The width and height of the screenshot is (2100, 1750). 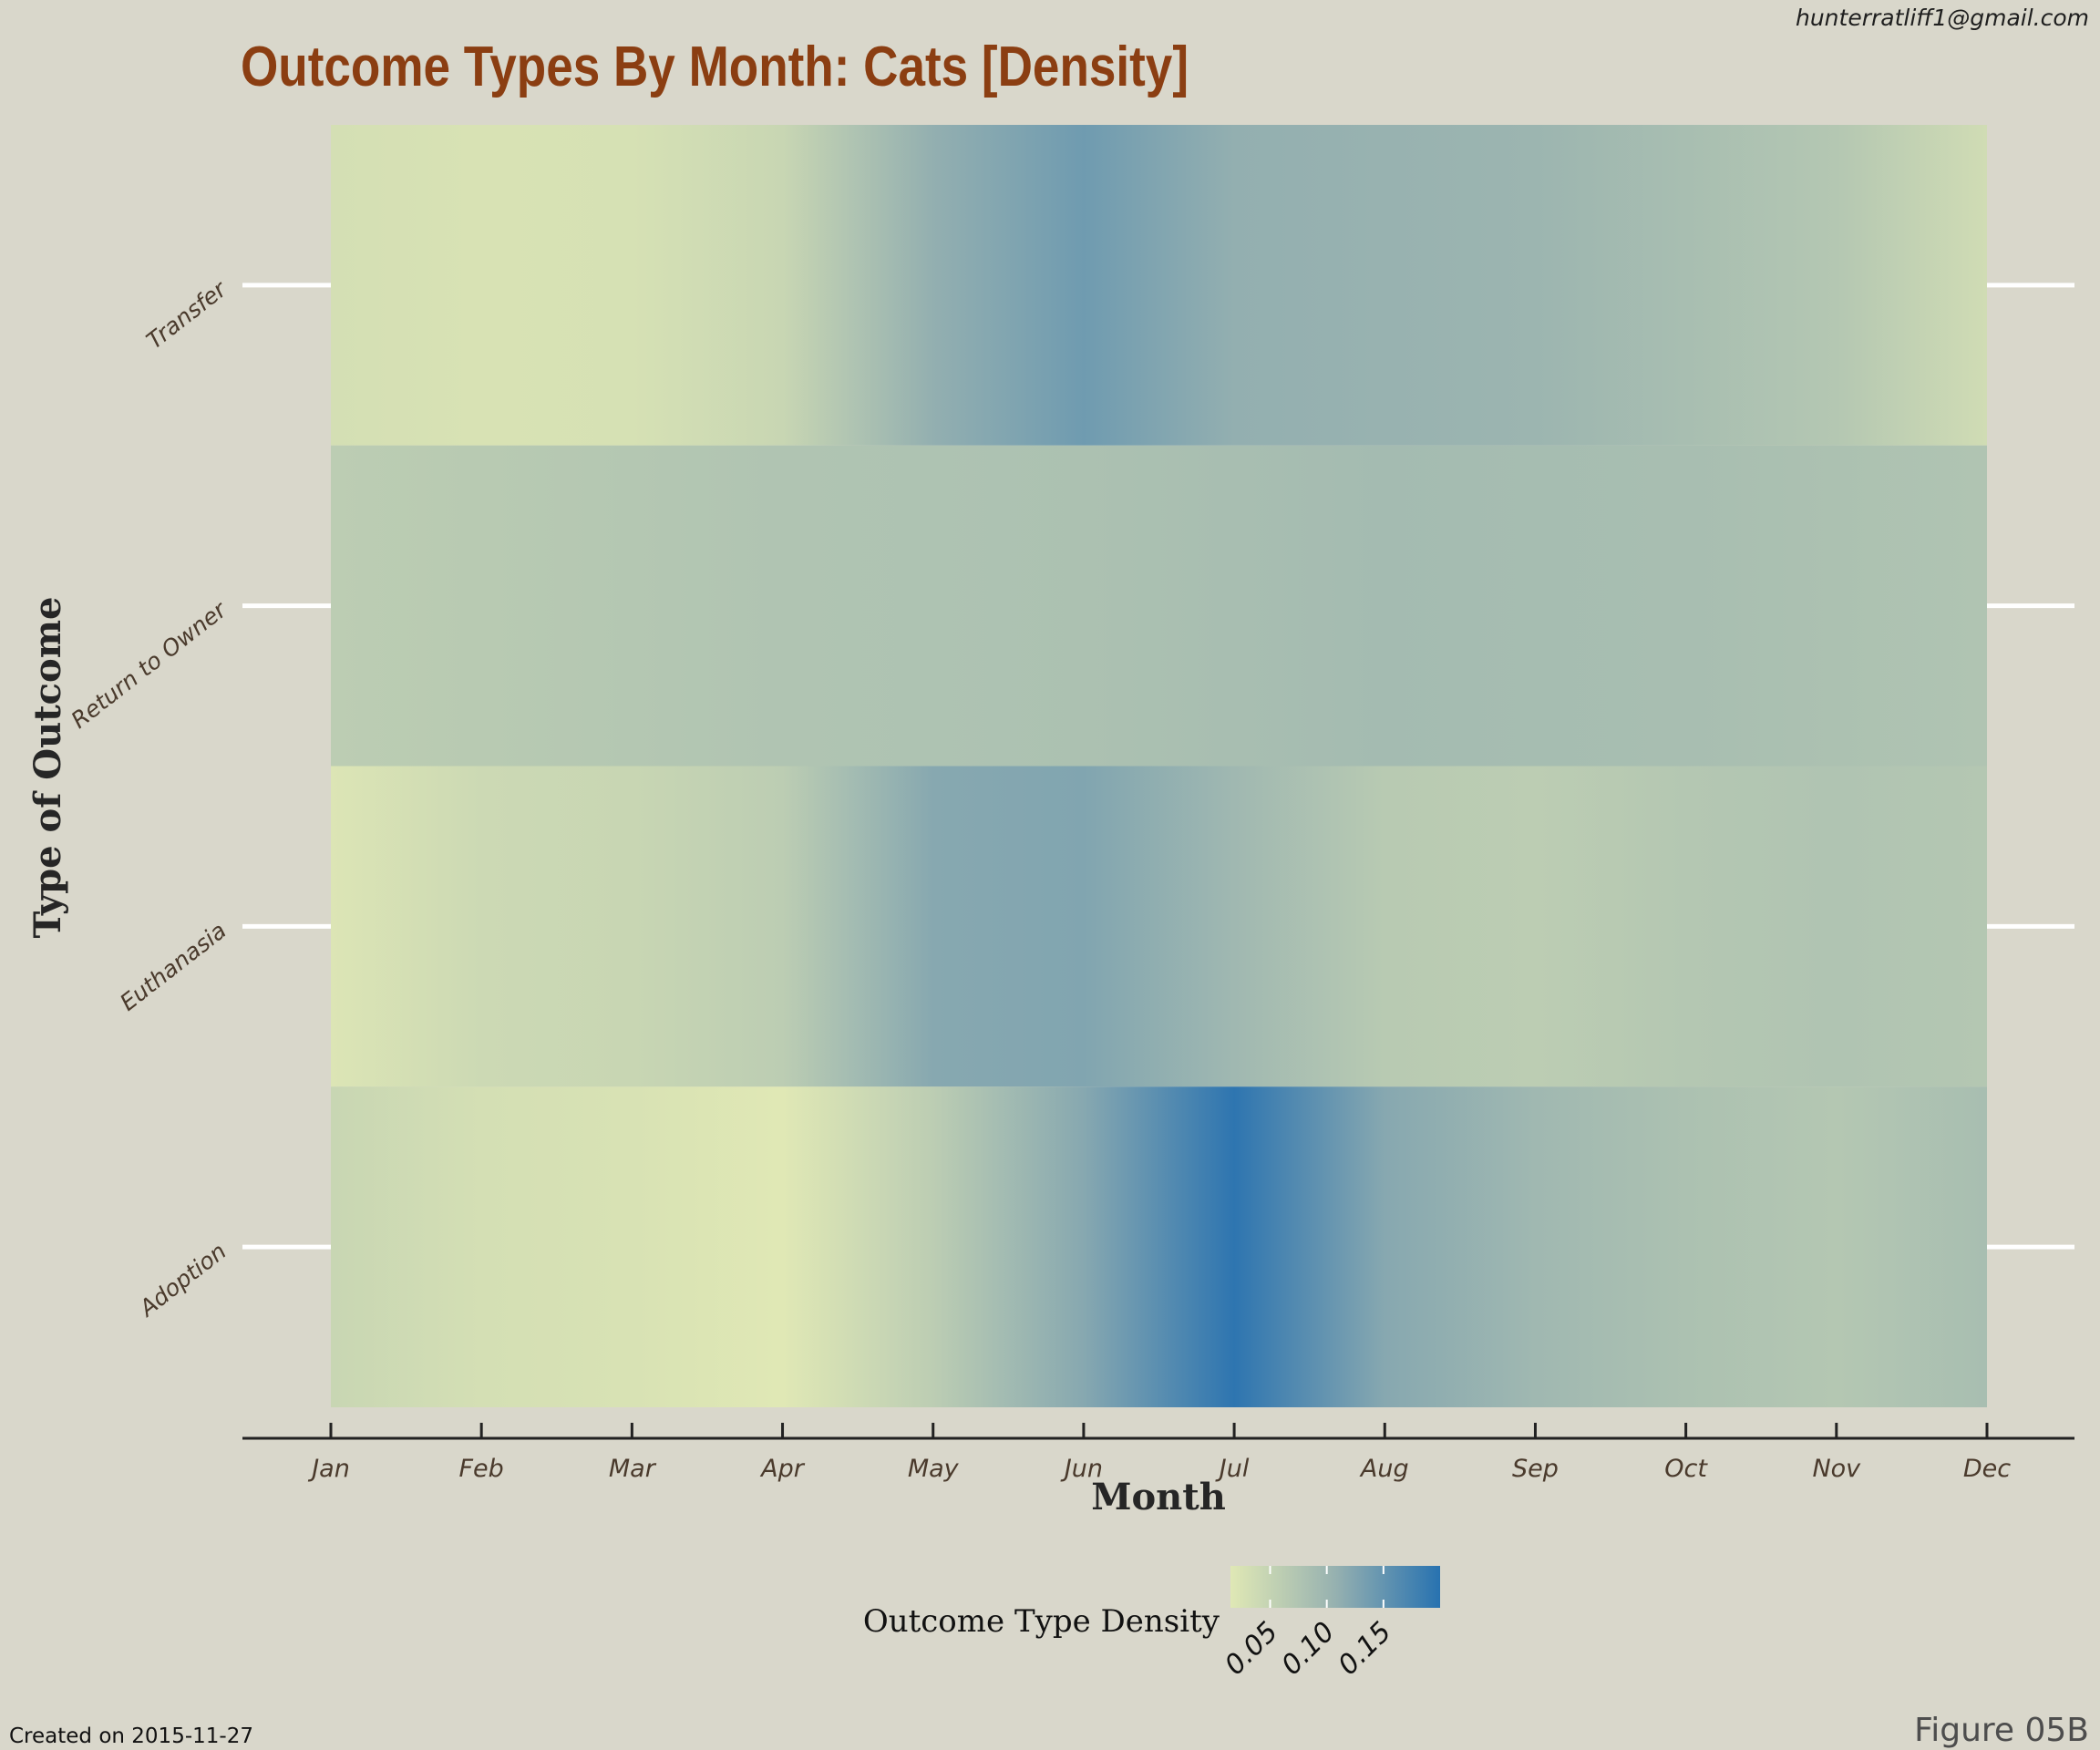 I want to click on x-tick-label: Jan, so click(x=328, y=1469).